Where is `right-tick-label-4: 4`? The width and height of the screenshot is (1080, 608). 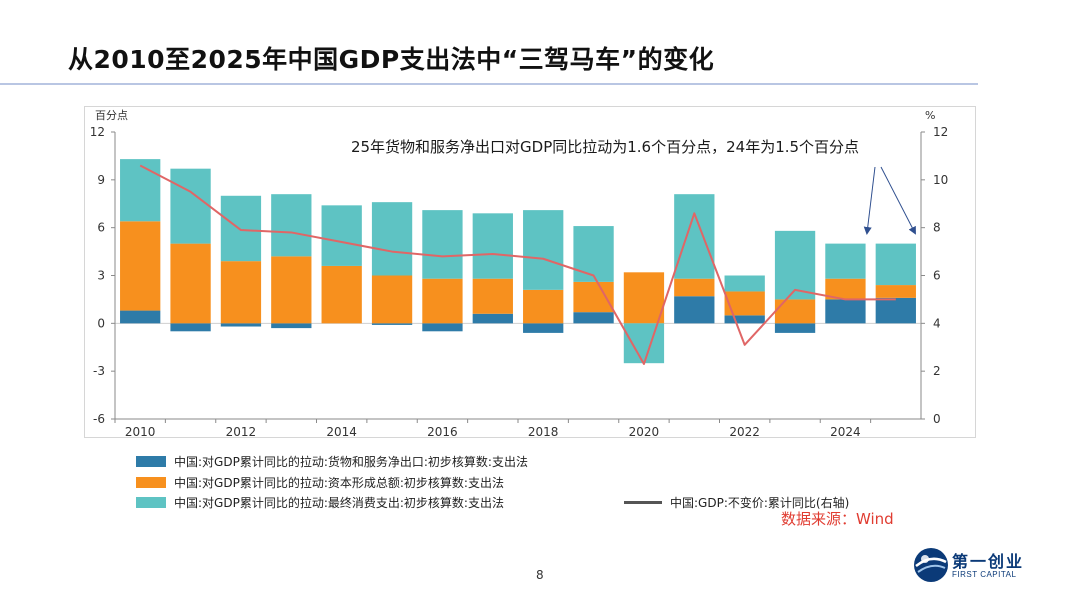
right-tick-label-4: 4 is located at coordinates (937, 323).